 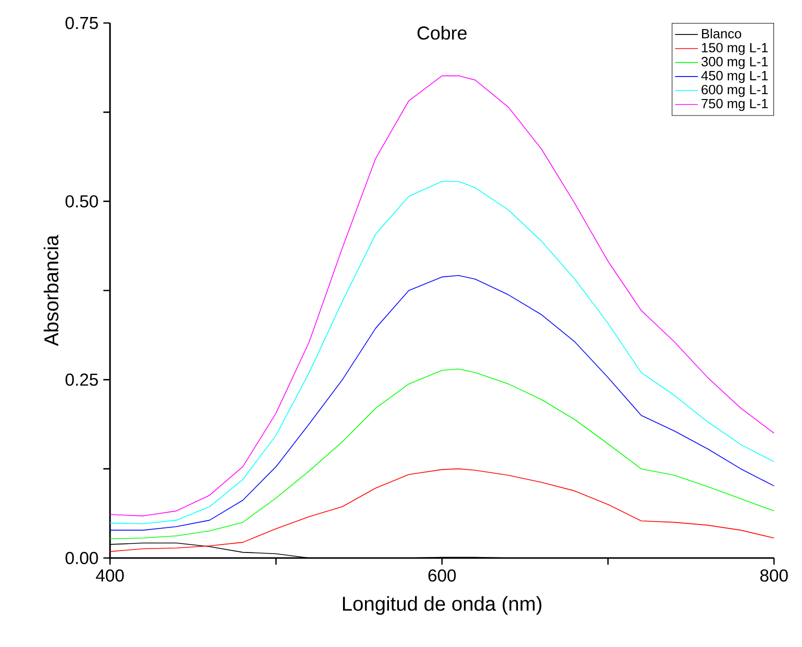 I want to click on legend-label: 150 mg L-1, so click(x=735, y=49).